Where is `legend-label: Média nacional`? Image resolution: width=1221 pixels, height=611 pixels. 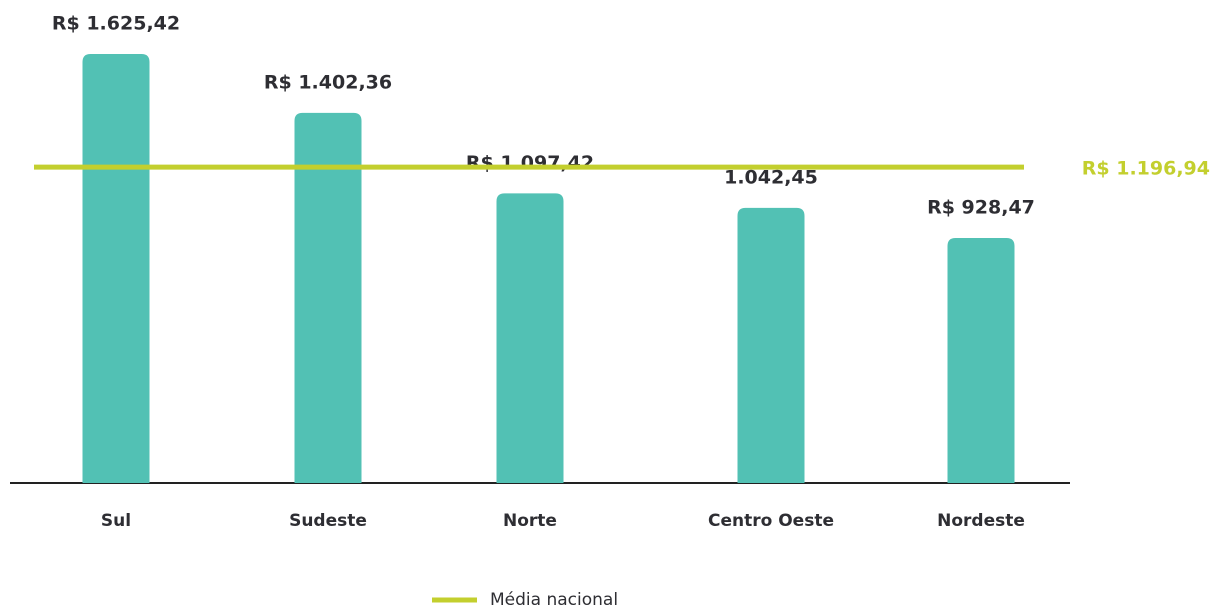 legend-label: Média nacional is located at coordinates (554, 600).